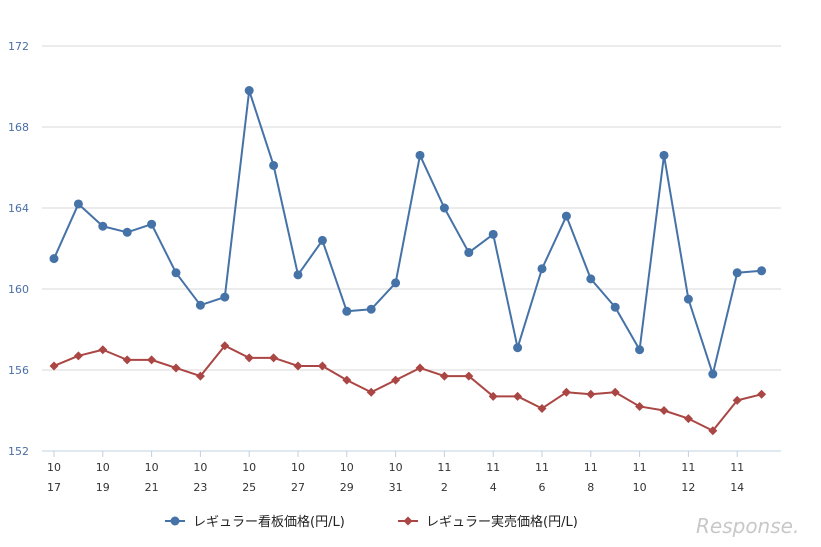  Describe the element at coordinates (298, 487) in the screenshot. I see `x-tick-day: 27` at that location.